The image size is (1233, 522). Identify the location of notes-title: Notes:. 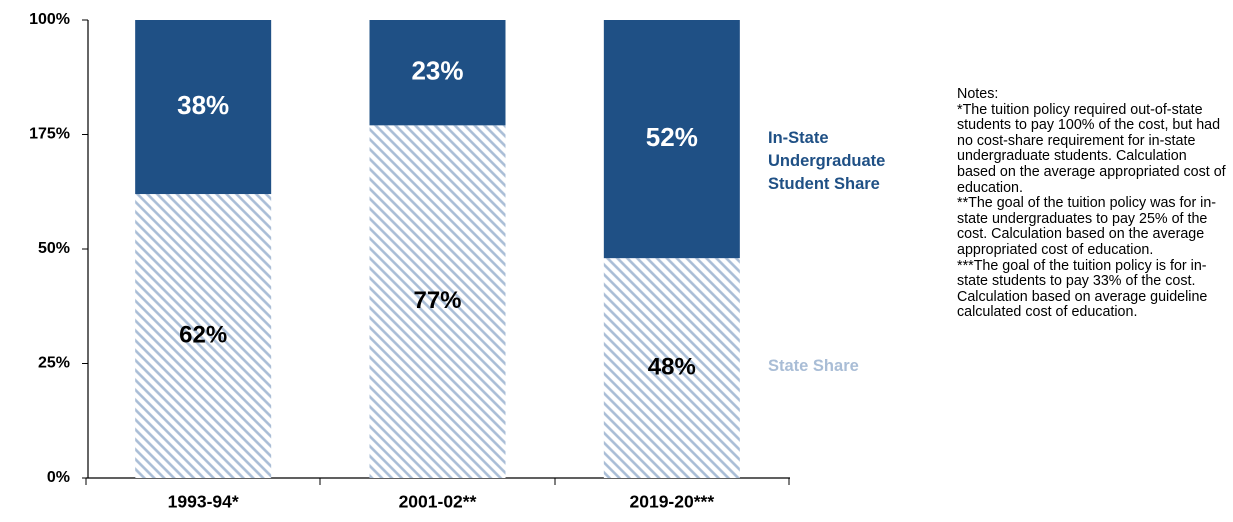
(978, 94).